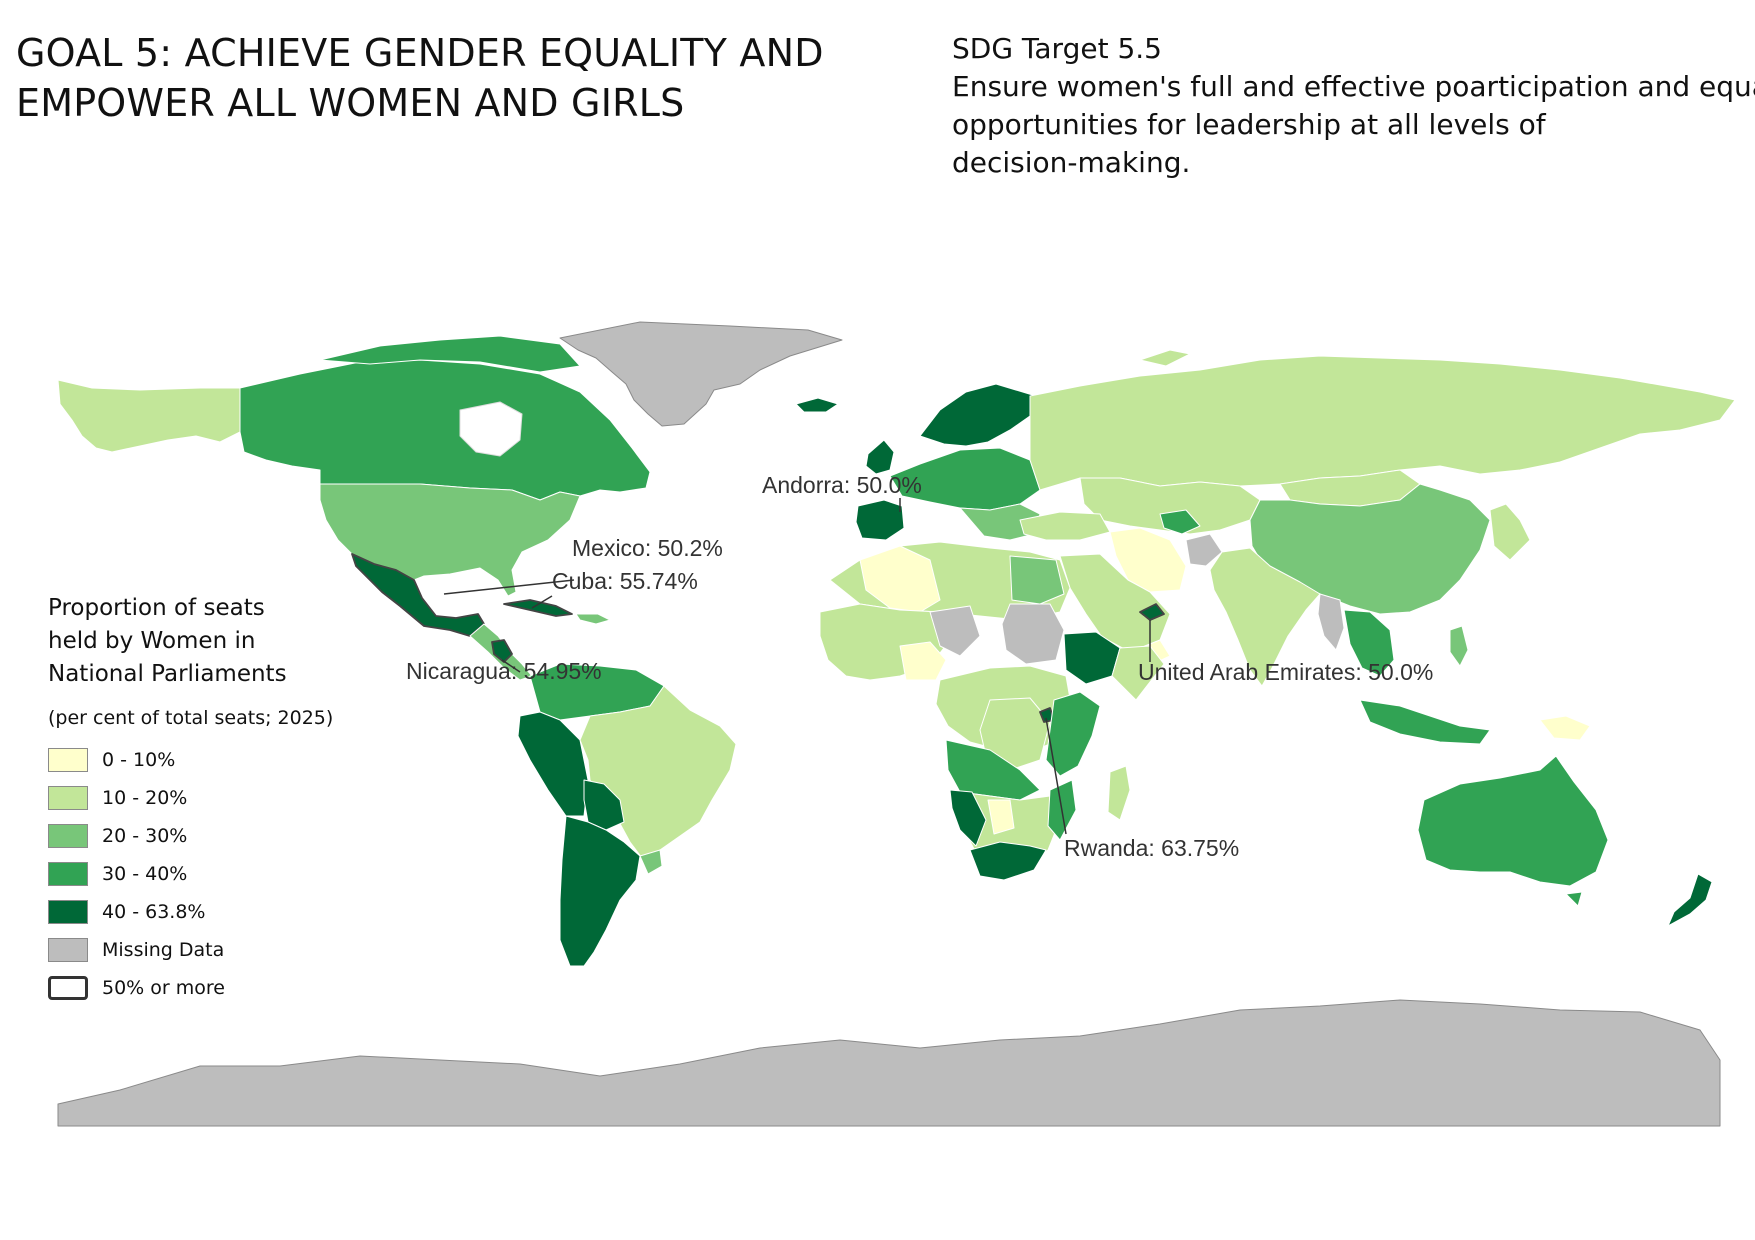 This screenshot has width=1755, height=1240. I want to click on legend-label: 0 - 10%, so click(139, 760).